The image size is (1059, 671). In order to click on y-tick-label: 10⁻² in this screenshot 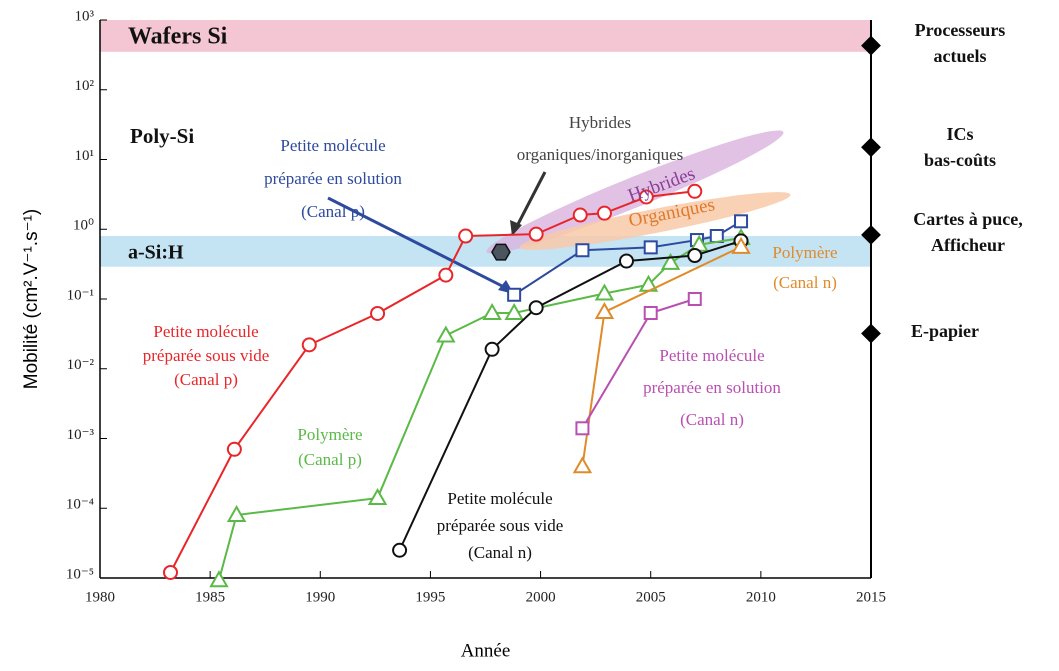, I will do `click(81, 365)`.